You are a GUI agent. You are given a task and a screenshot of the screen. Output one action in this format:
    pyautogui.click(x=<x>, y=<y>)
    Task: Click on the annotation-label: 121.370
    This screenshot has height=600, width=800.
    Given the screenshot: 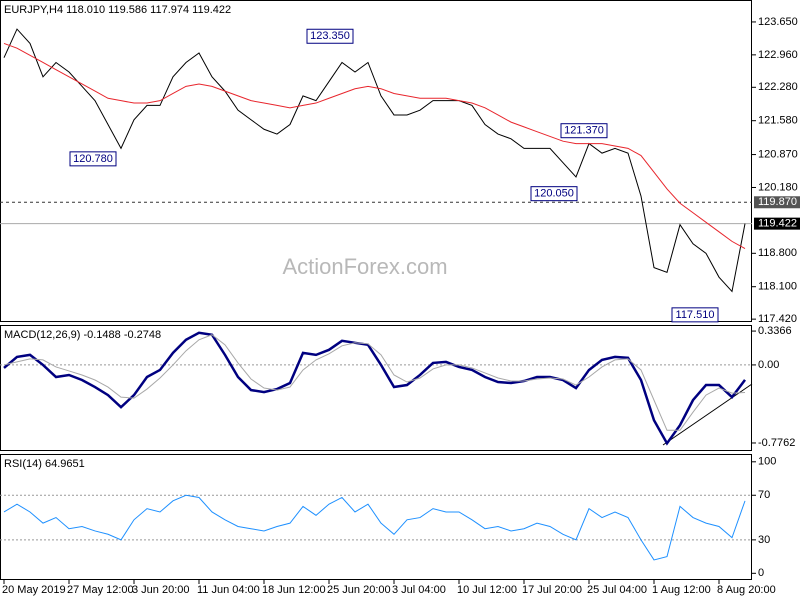 What is the action you would take?
    pyautogui.click(x=584, y=131)
    